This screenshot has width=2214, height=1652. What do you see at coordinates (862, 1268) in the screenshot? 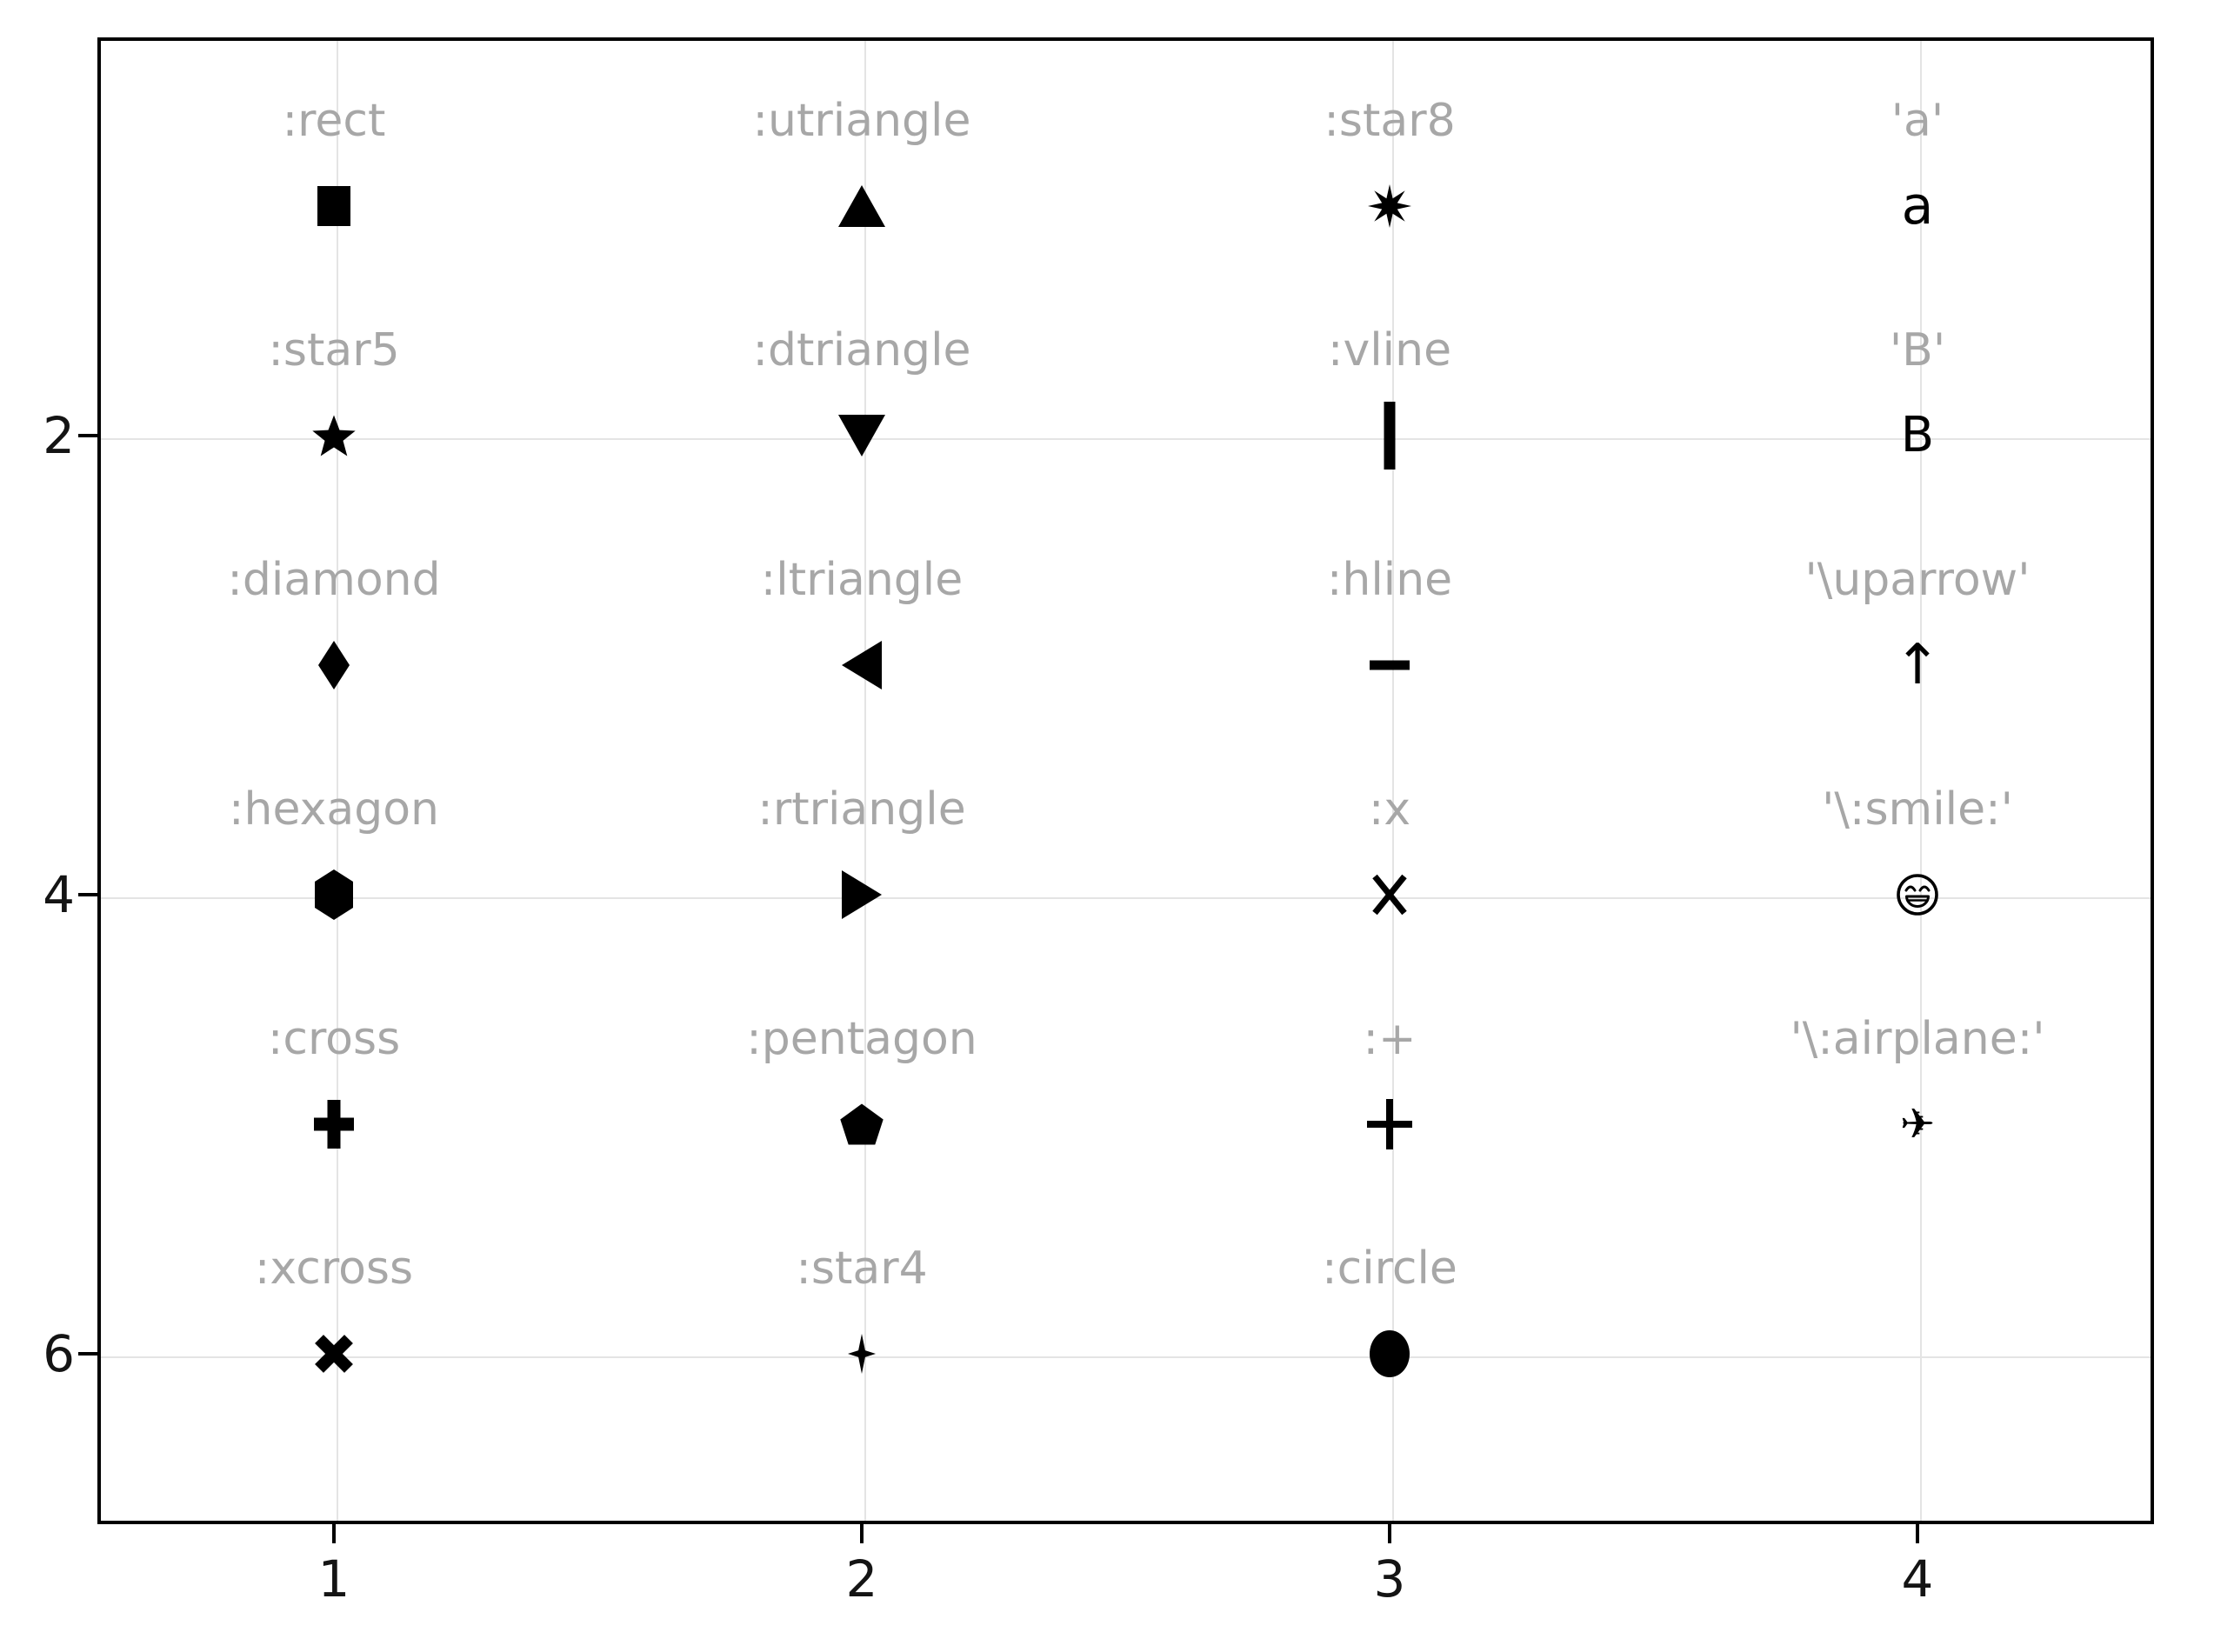
I see `point-label-star4: :star4` at bounding box center [862, 1268].